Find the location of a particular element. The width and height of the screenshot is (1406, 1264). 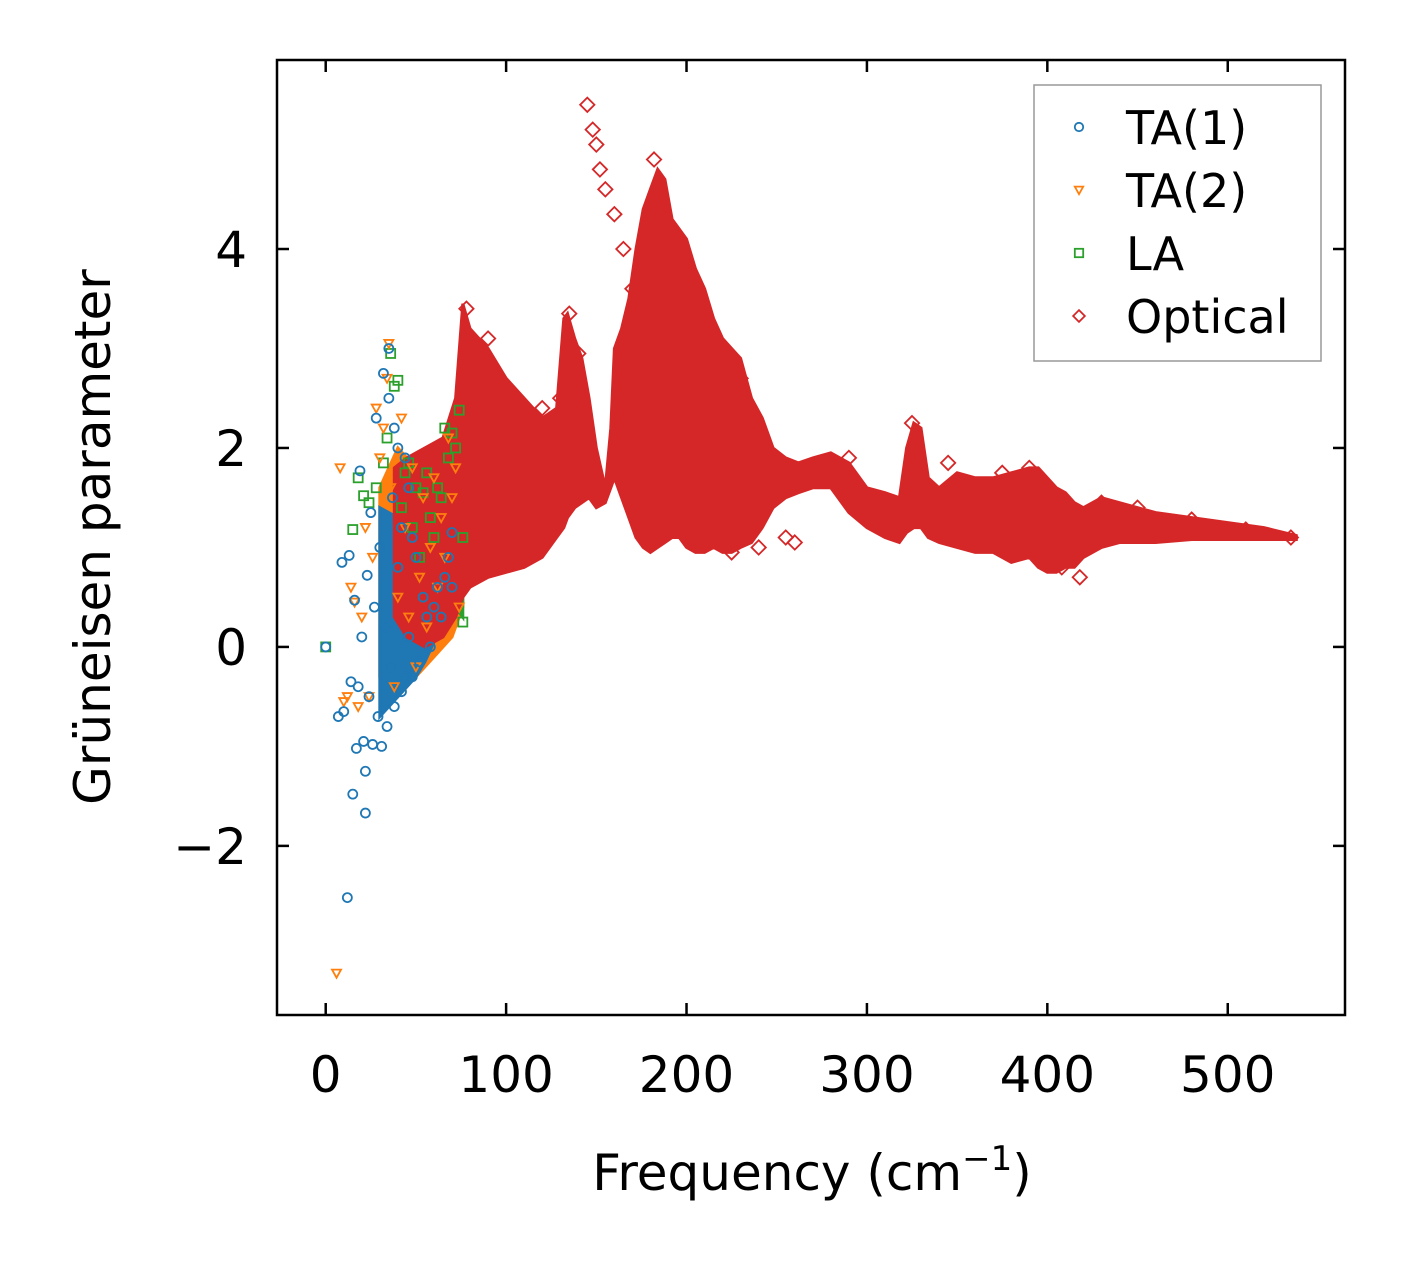

legend-item: TA(2) is located at coordinates (1160, 191).